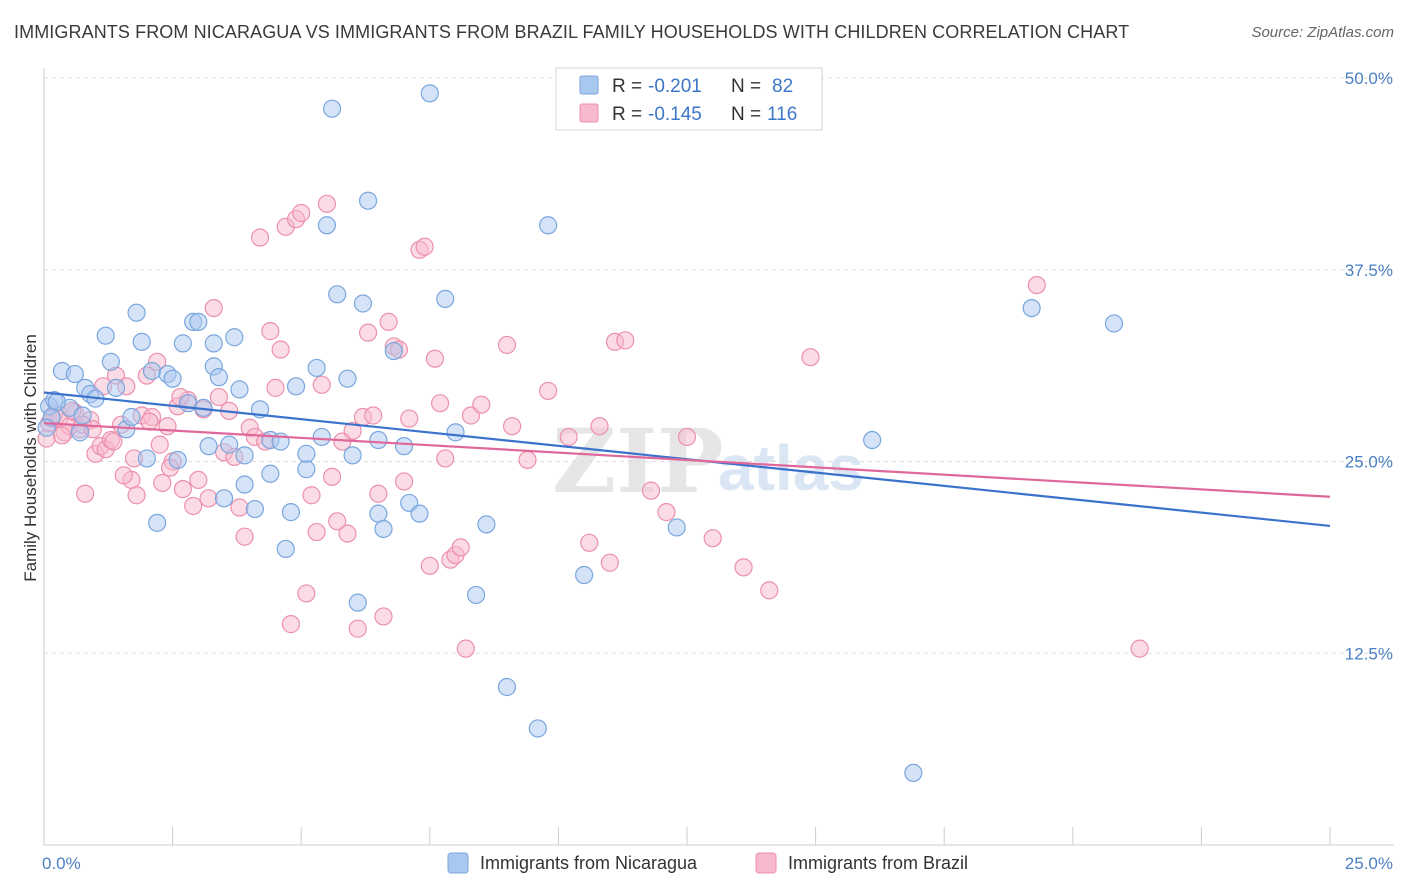 The height and width of the screenshot is (892, 1406). I want to click on y-tick-label-2: 37.5%, so click(1369, 270).